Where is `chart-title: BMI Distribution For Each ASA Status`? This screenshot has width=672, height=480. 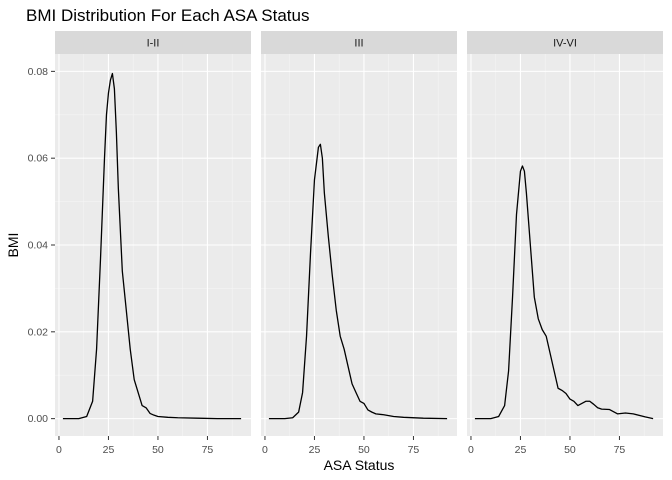 chart-title: BMI Distribution For Each ASA Status is located at coordinates (167, 15).